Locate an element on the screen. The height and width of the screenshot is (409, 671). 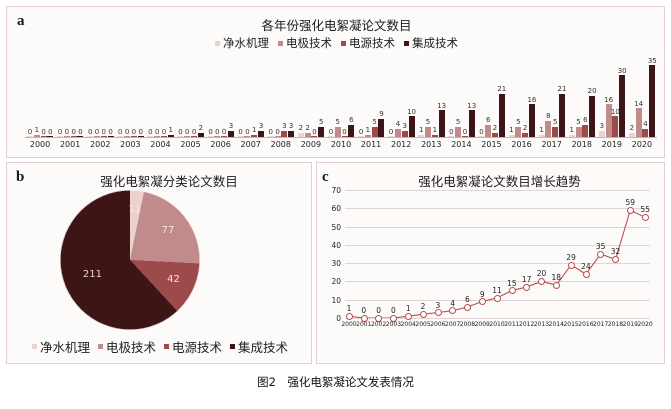
bar-2019-s3 is located at coordinates (615, 126).